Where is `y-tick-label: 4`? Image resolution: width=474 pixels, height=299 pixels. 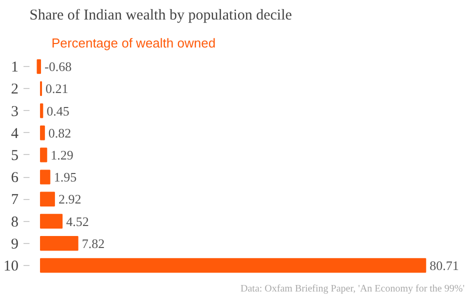
y-tick-label: 4 is located at coordinates (15, 134).